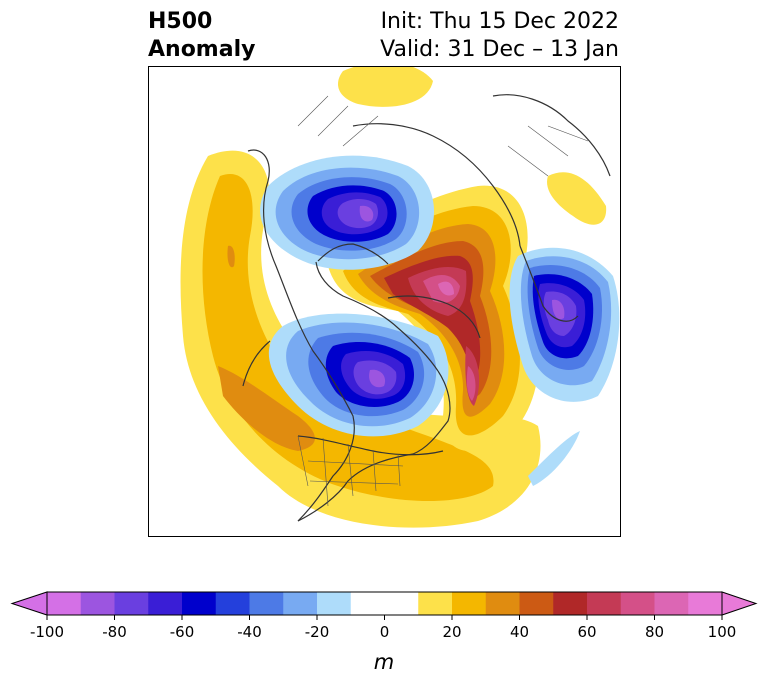  I want to click on colorbar-extend-max, so click(739, 603).